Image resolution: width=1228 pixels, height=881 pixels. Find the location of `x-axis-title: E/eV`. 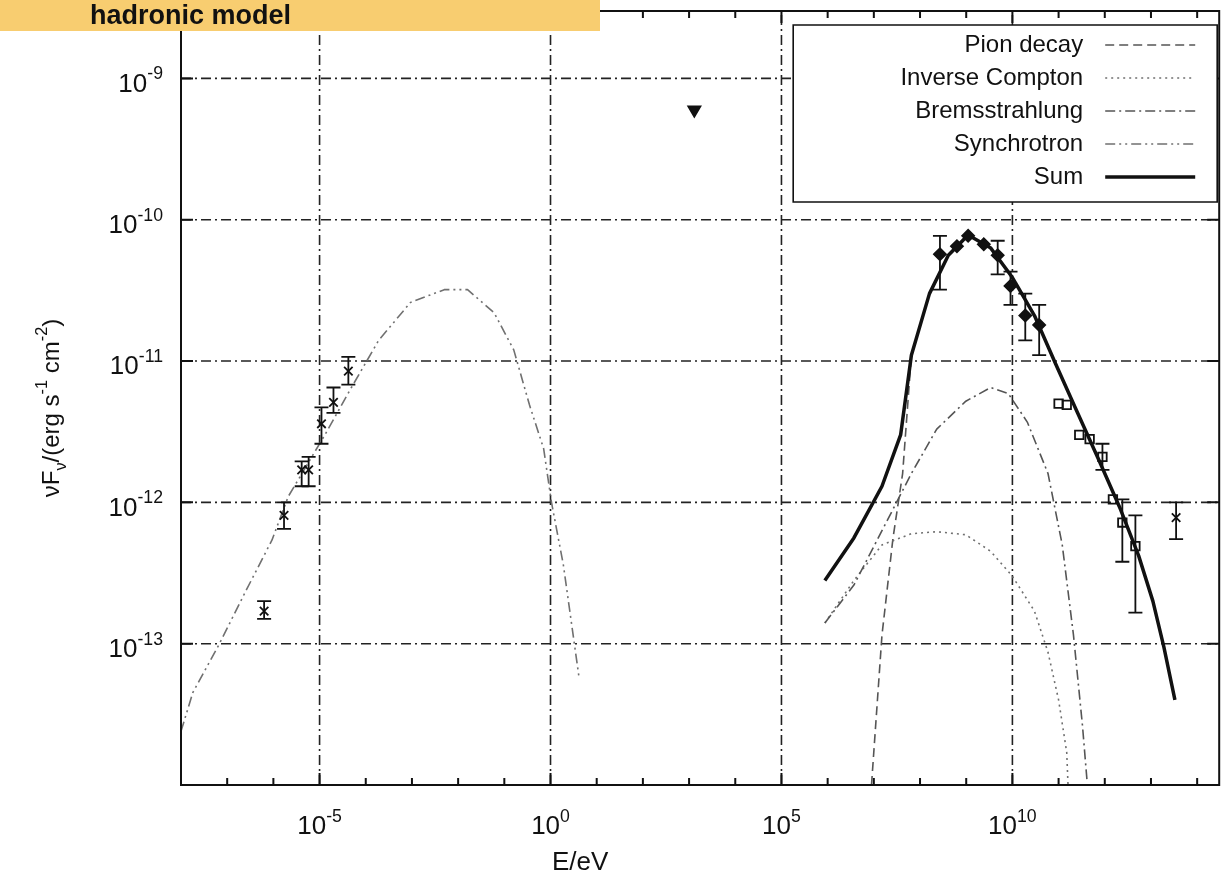

x-axis-title: E/eV is located at coordinates (580, 861).